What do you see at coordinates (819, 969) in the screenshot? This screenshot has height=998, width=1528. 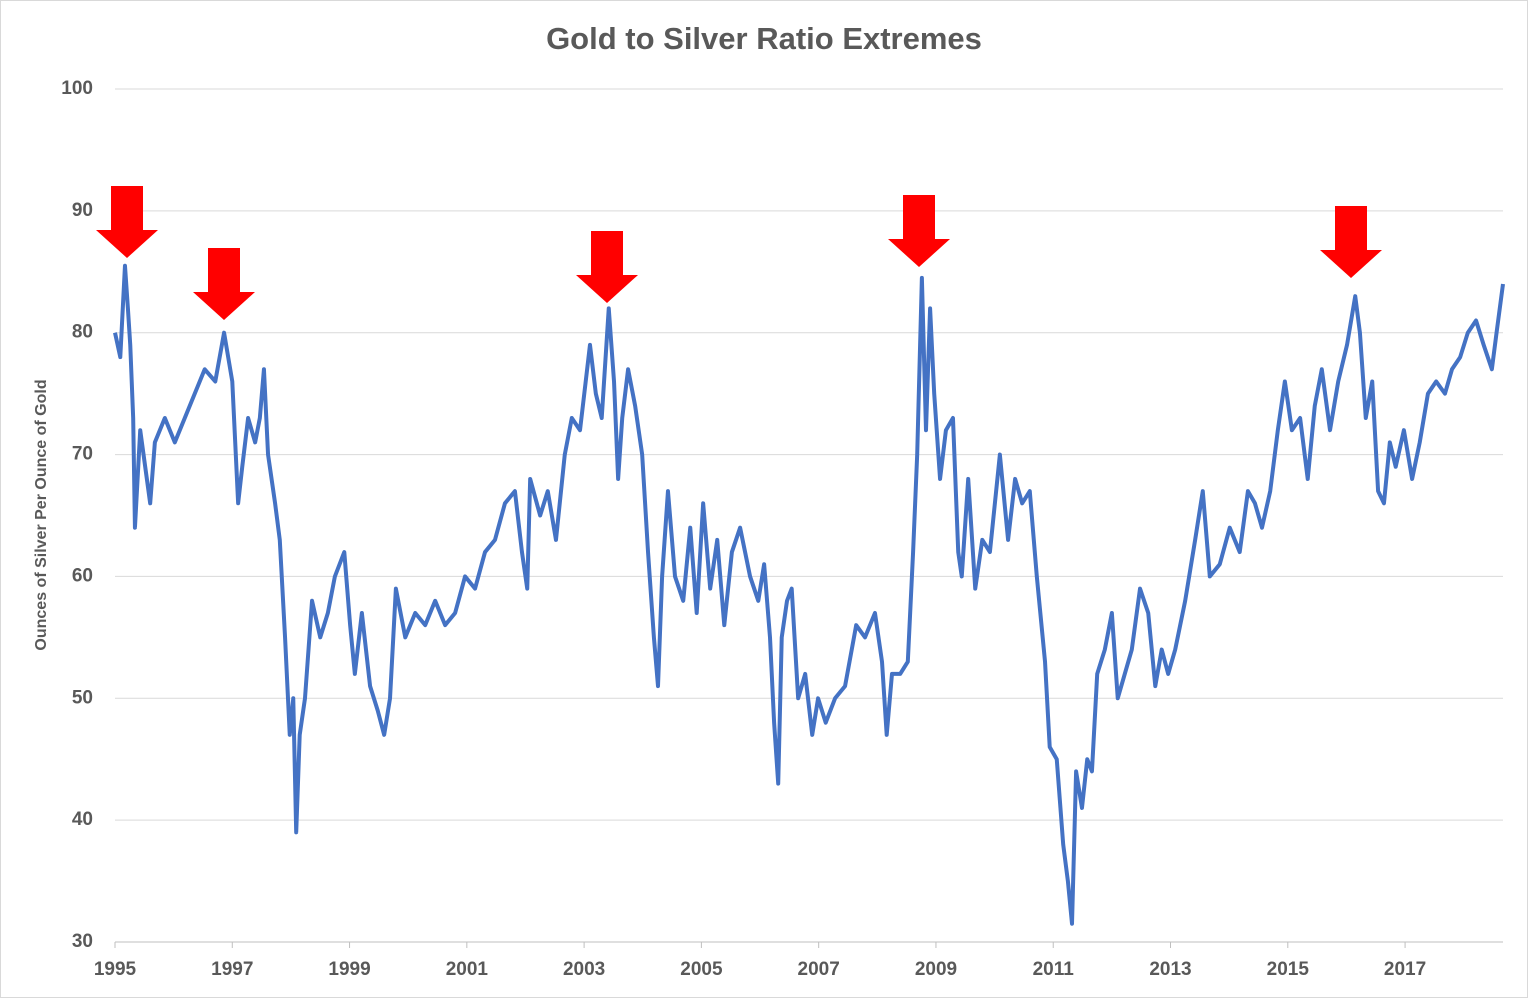 I see `x-tick-label: 2007` at bounding box center [819, 969].